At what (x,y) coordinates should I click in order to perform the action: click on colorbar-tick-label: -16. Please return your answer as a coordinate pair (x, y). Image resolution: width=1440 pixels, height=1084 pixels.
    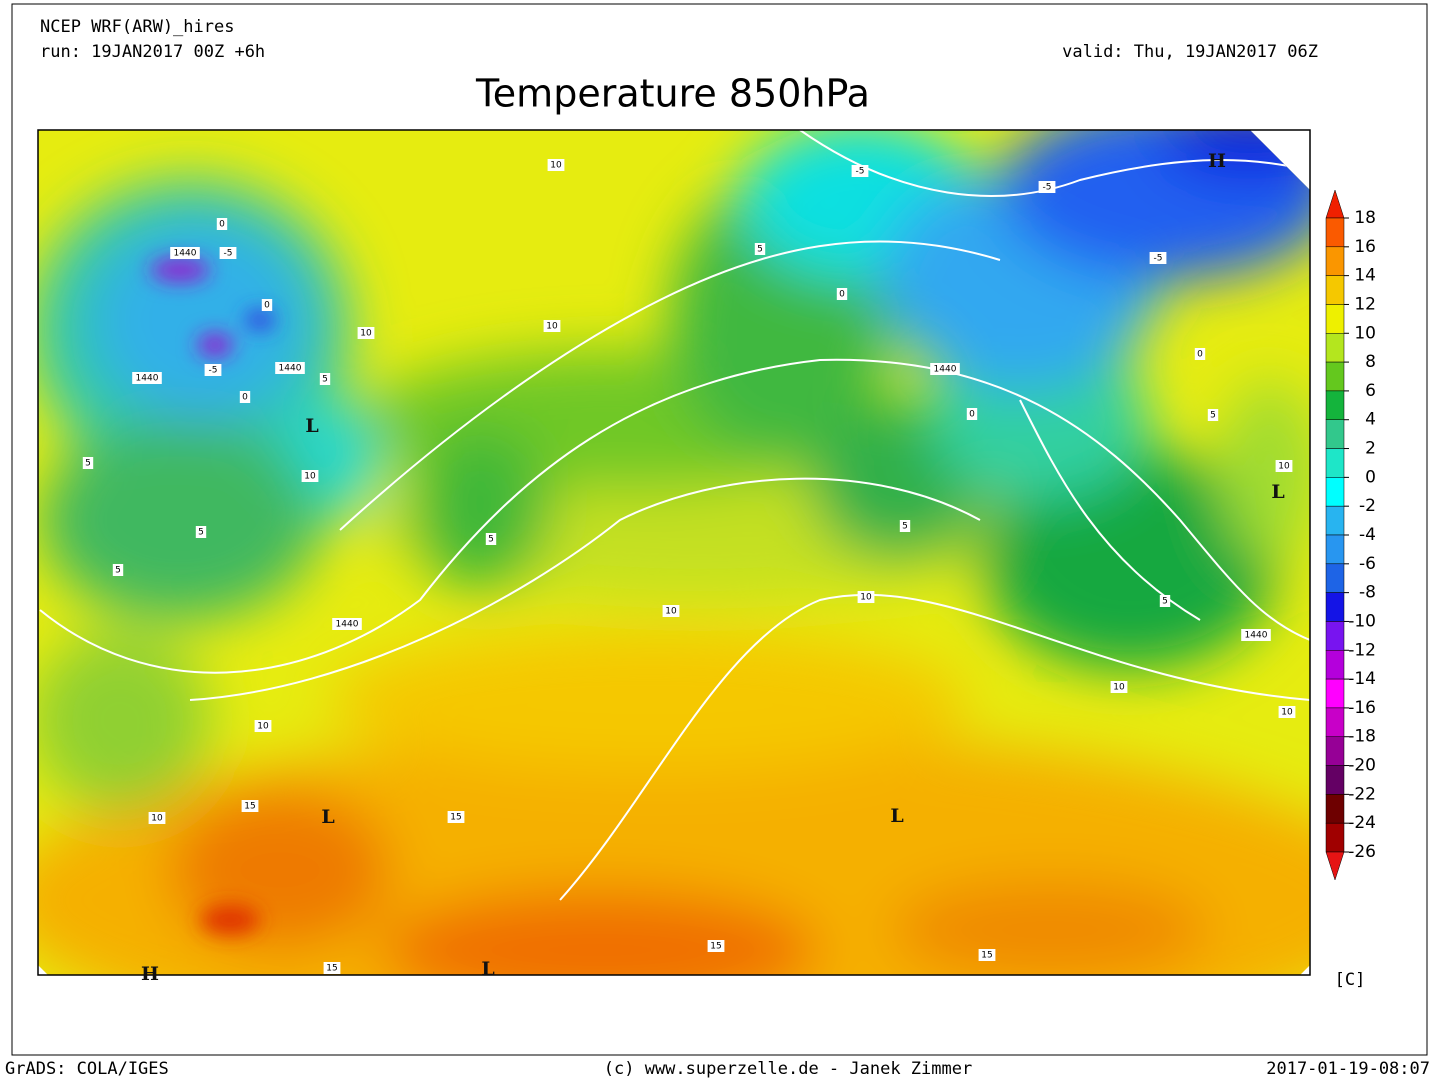
    Looking at the image, I should click on (1362, 708).